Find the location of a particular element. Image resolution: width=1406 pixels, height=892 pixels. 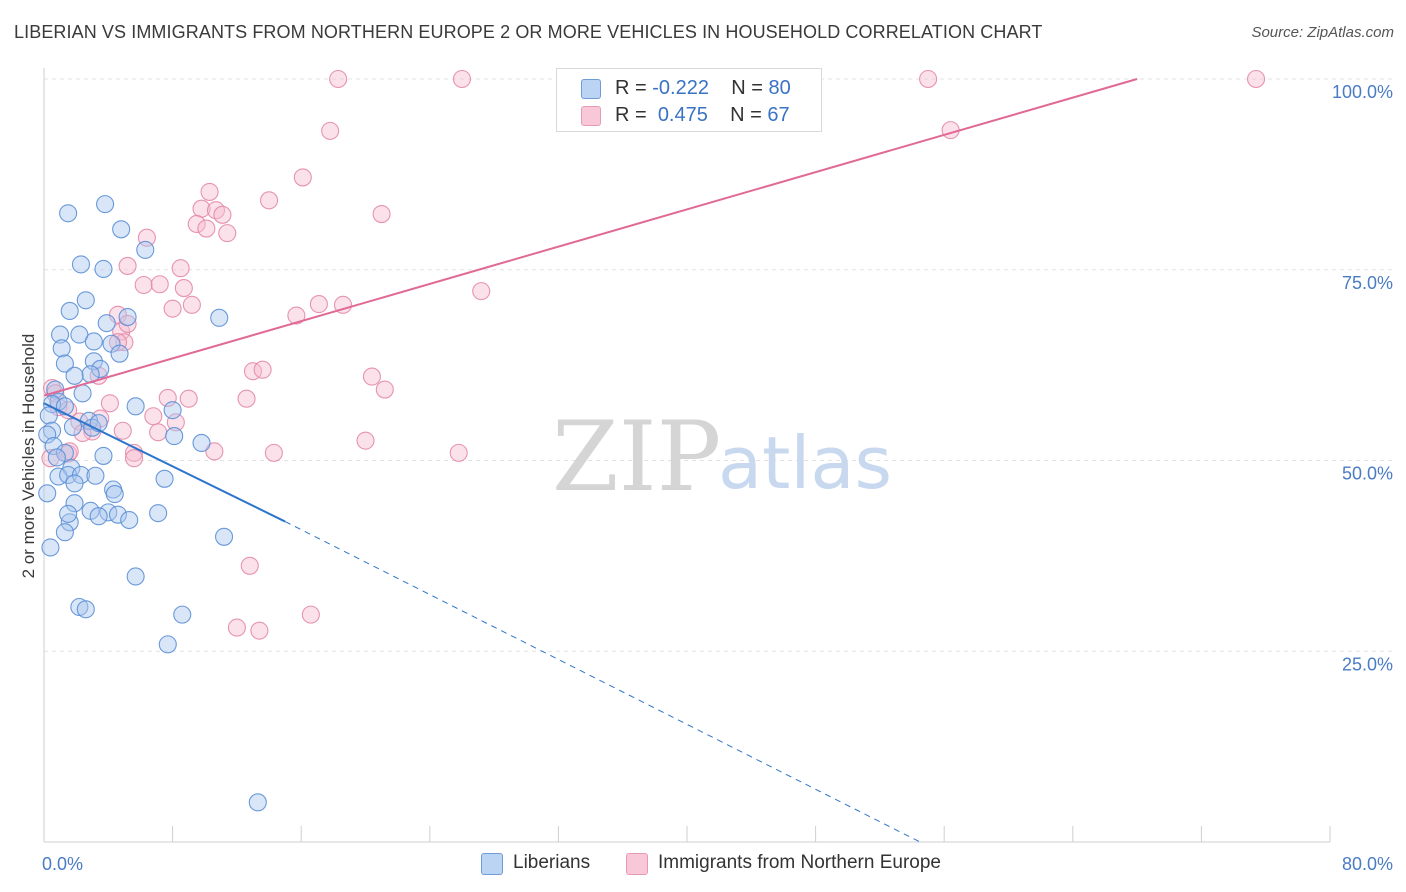

liberians-swatch is located at coordinates (591, 89).